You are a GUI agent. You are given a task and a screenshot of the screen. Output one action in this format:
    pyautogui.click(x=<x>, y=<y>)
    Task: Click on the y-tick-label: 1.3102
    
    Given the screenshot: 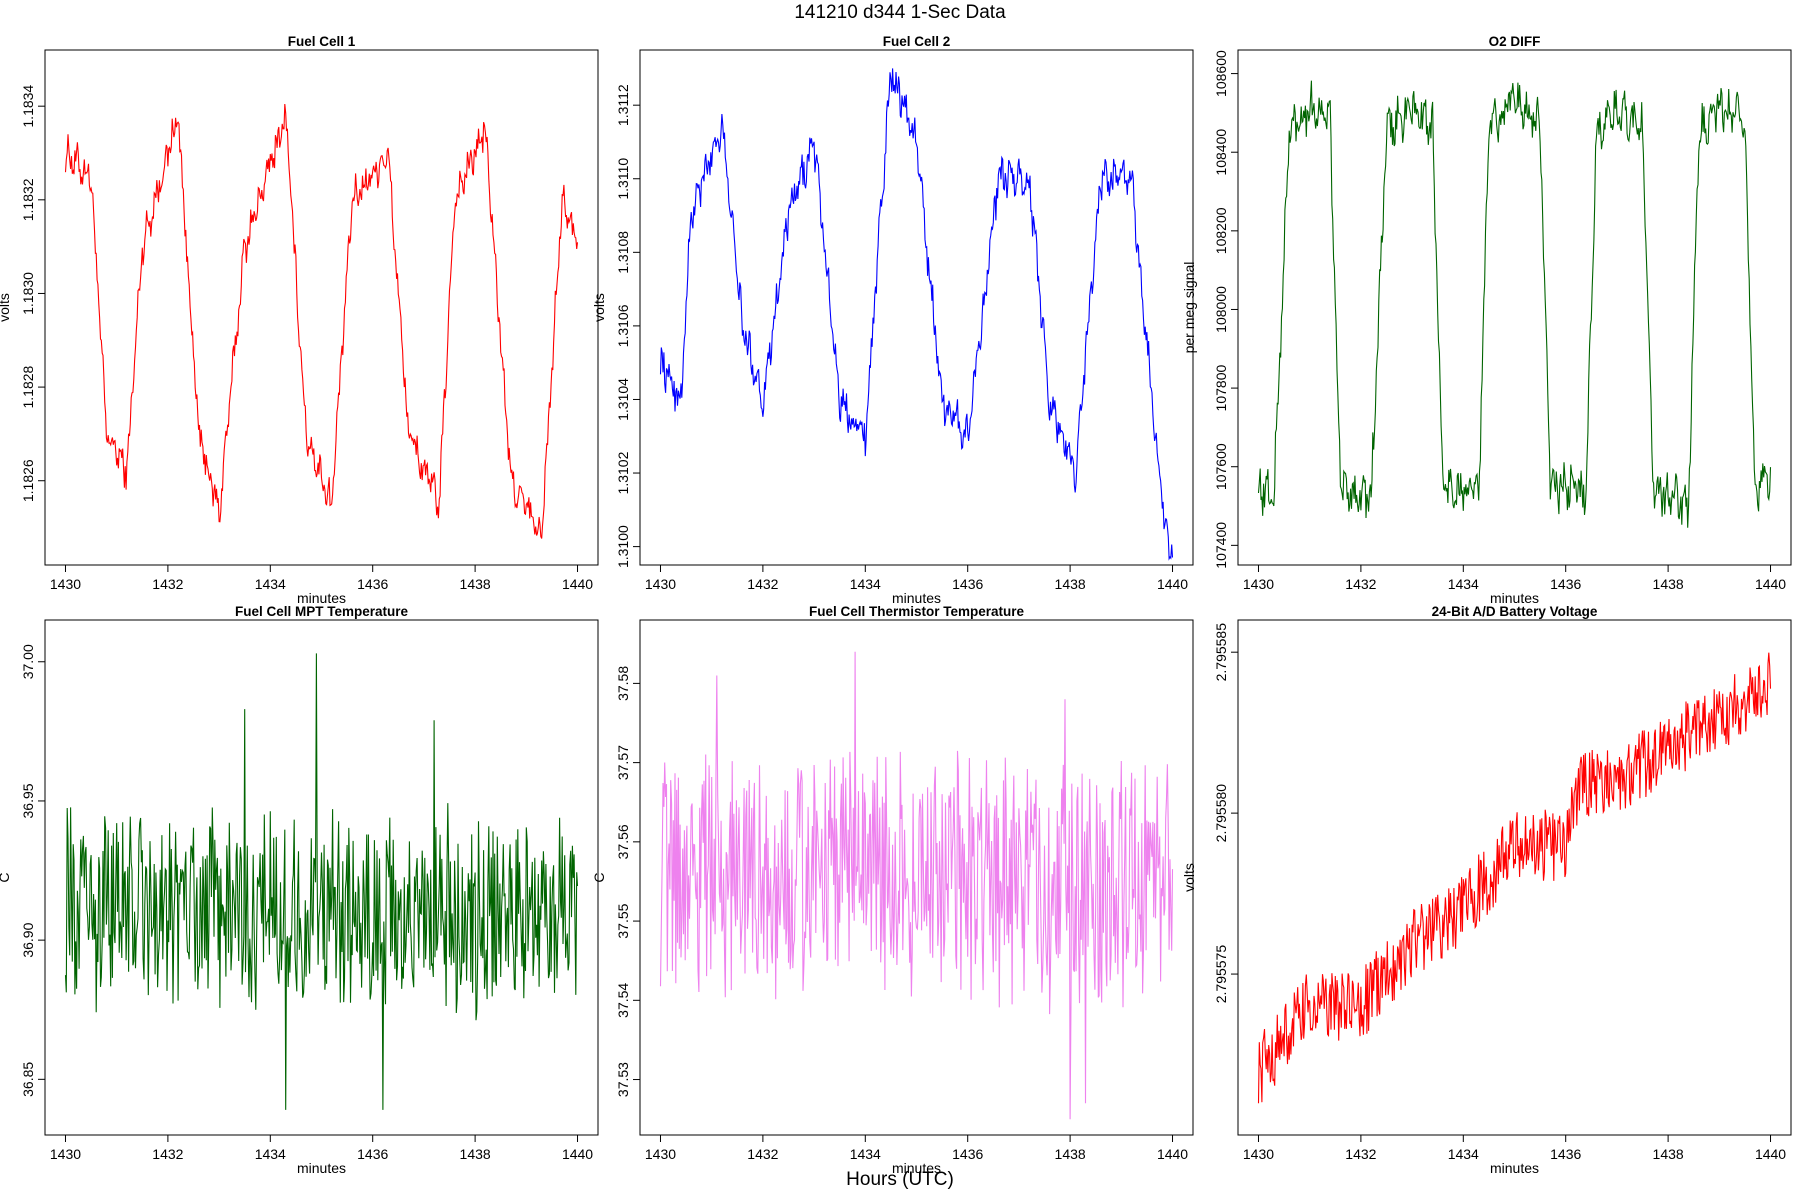 What is the action you would take?
    pyautogui.click(x=623, y=472)
    